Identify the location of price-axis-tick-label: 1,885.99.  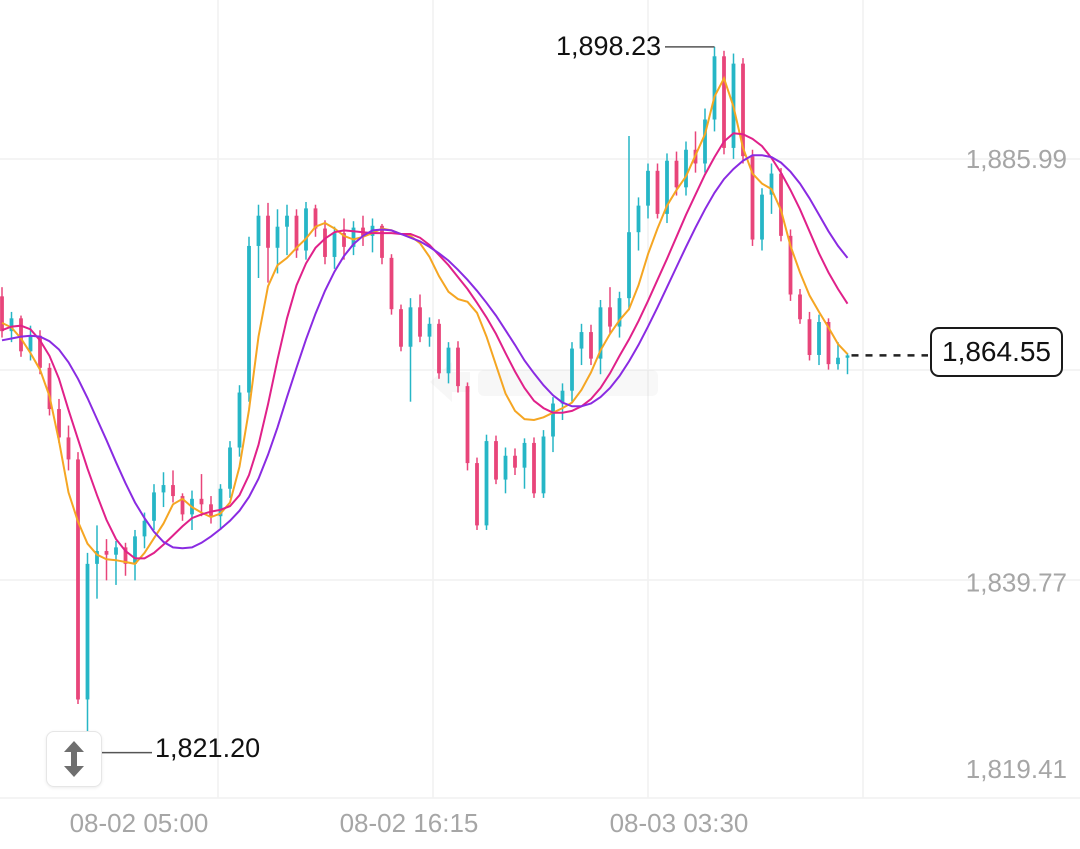
(1016, 159).